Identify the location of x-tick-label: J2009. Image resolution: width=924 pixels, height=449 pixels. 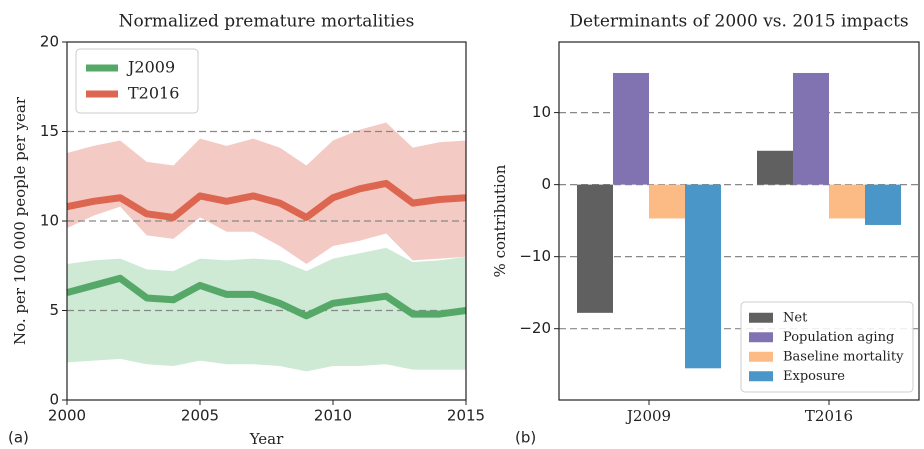
(648, 416).